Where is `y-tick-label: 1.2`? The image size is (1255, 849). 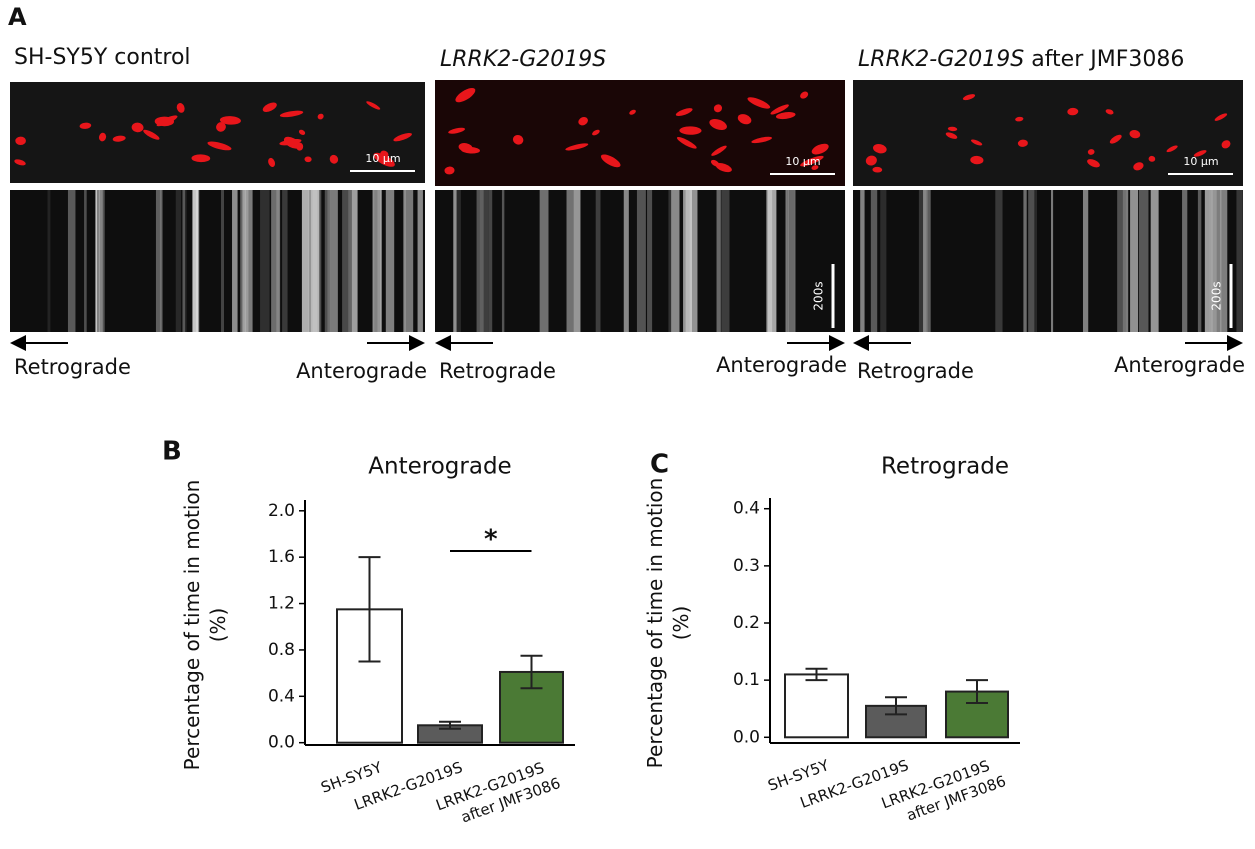 y-tick-label: 1.2 is located at coordinates (281, 604).